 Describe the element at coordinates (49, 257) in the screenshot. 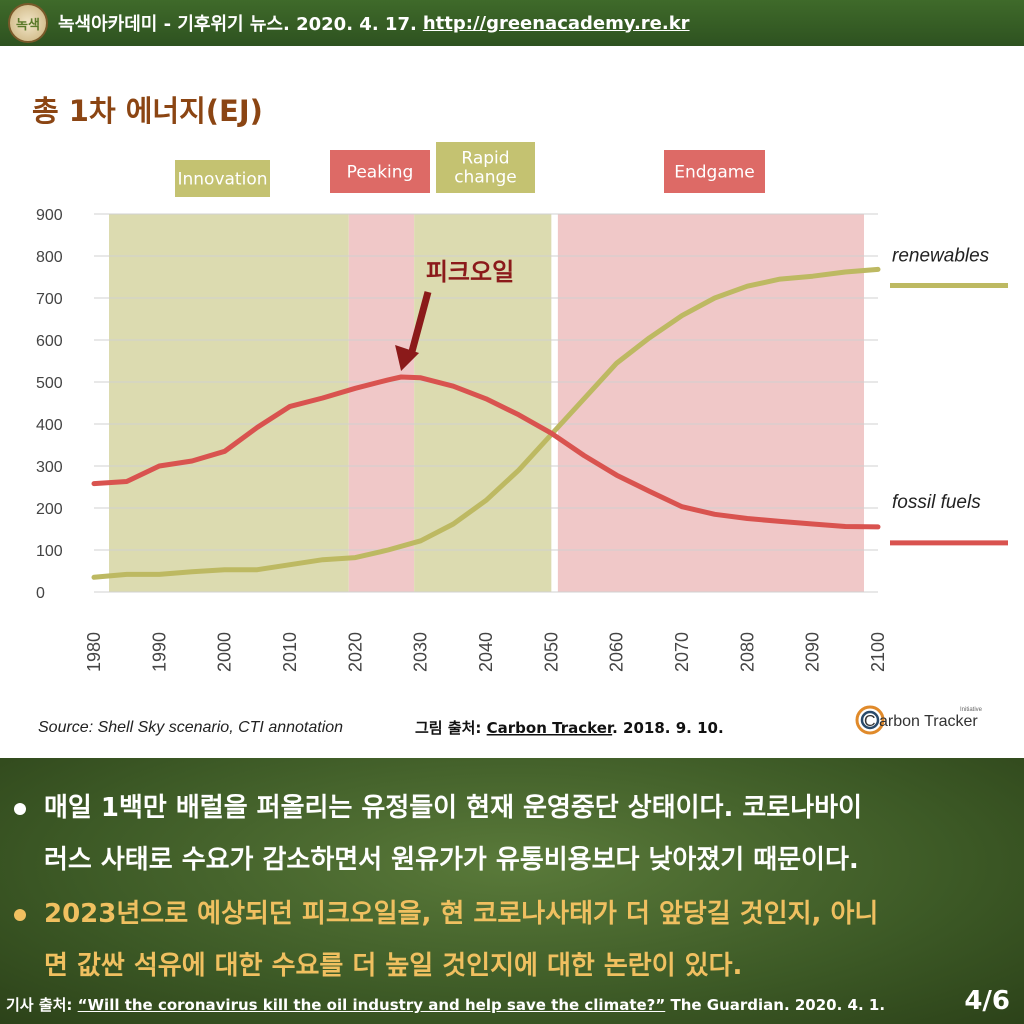

I see `y-tick-800: 800` at that location.